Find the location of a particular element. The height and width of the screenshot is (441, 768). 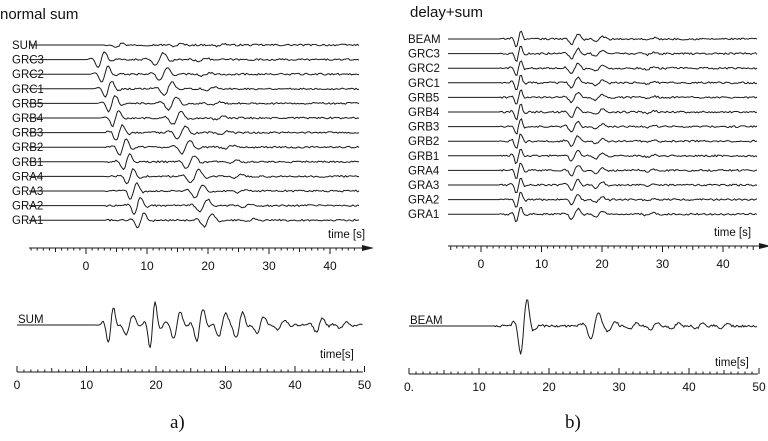

trace-label: BEAM is located at coordinates (424, 40).